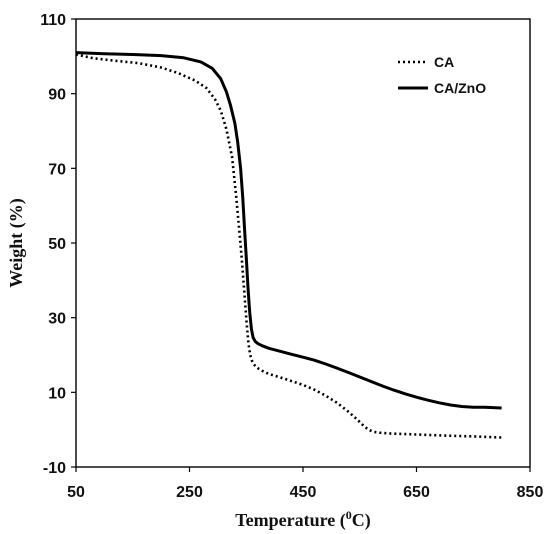  I want to click on y-tick-label: 70, so click(57, 169).